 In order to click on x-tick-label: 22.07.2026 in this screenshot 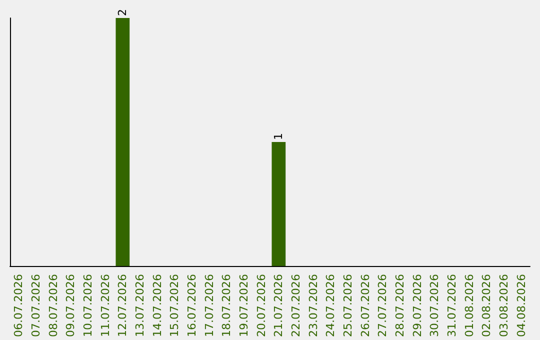, I will do `click(296, 306)`.